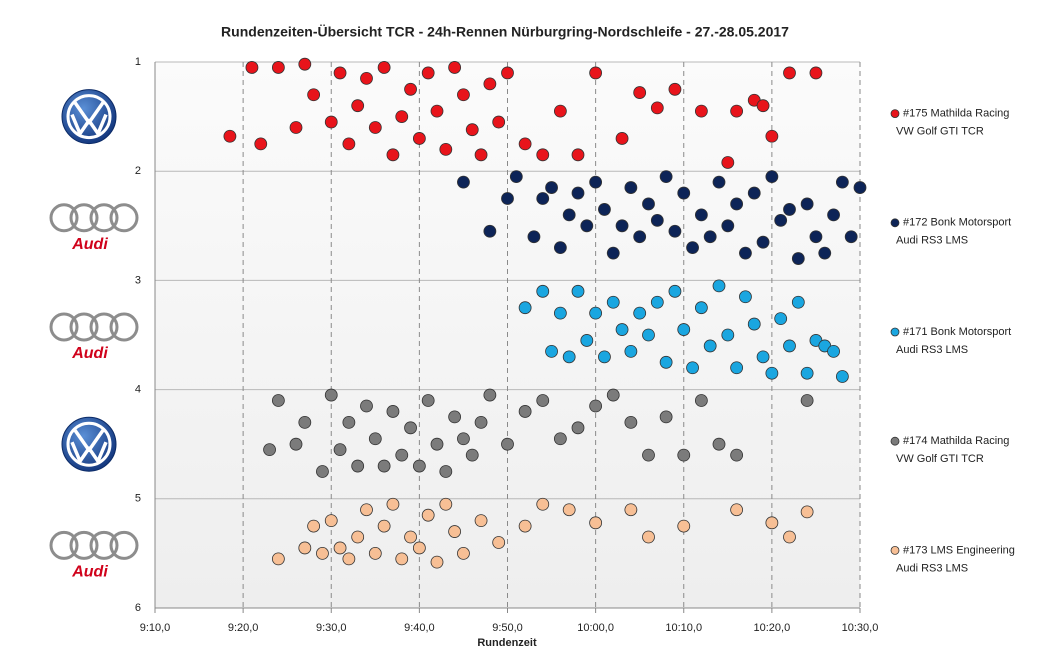 The width and height of the screenshot is (1050, 670). Describe the element at coordinates (932, 350) in the screenshot. I see `legend-label: Audi RS3 LMS` at that location.